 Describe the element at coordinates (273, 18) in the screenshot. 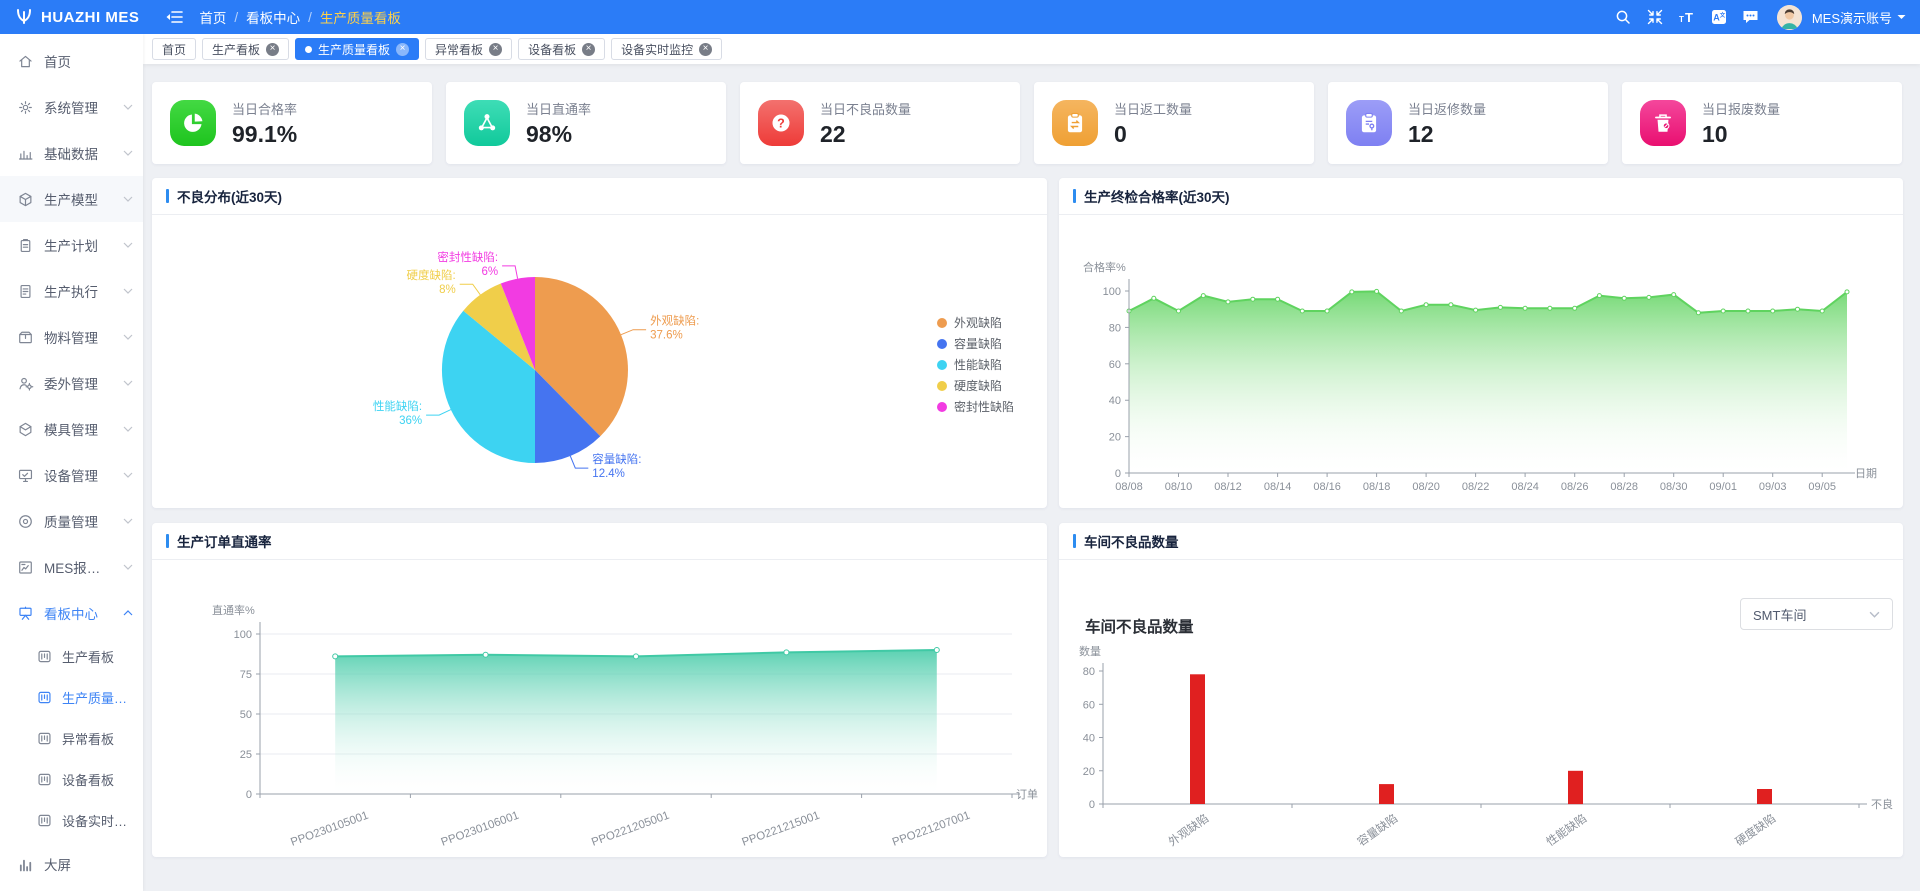

I see `breadcrumb-item: 看板中心` at that location.